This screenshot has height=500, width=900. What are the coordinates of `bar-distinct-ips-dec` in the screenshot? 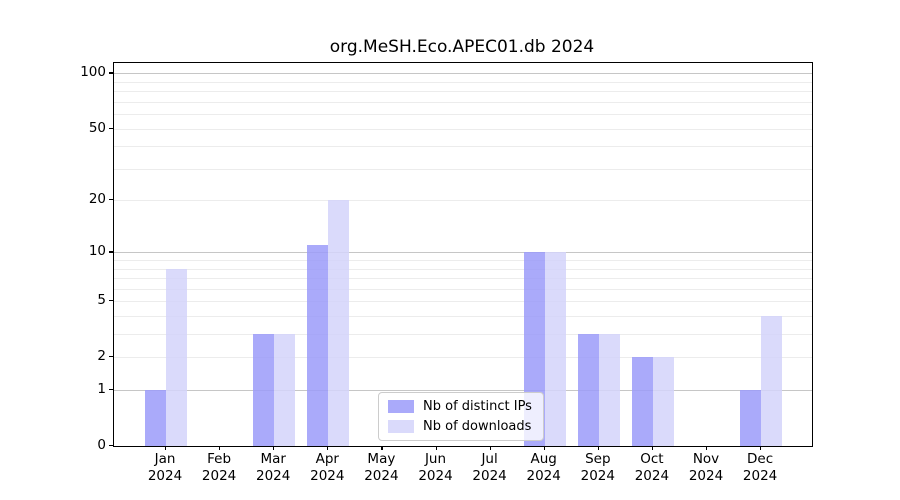 It's located at (751, 418).